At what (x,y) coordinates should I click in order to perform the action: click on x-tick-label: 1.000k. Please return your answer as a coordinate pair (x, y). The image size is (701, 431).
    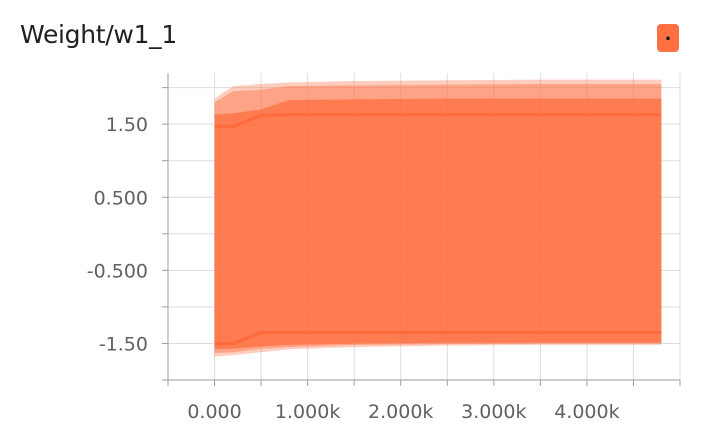
    Looking at the image, I should click on (307, 412).